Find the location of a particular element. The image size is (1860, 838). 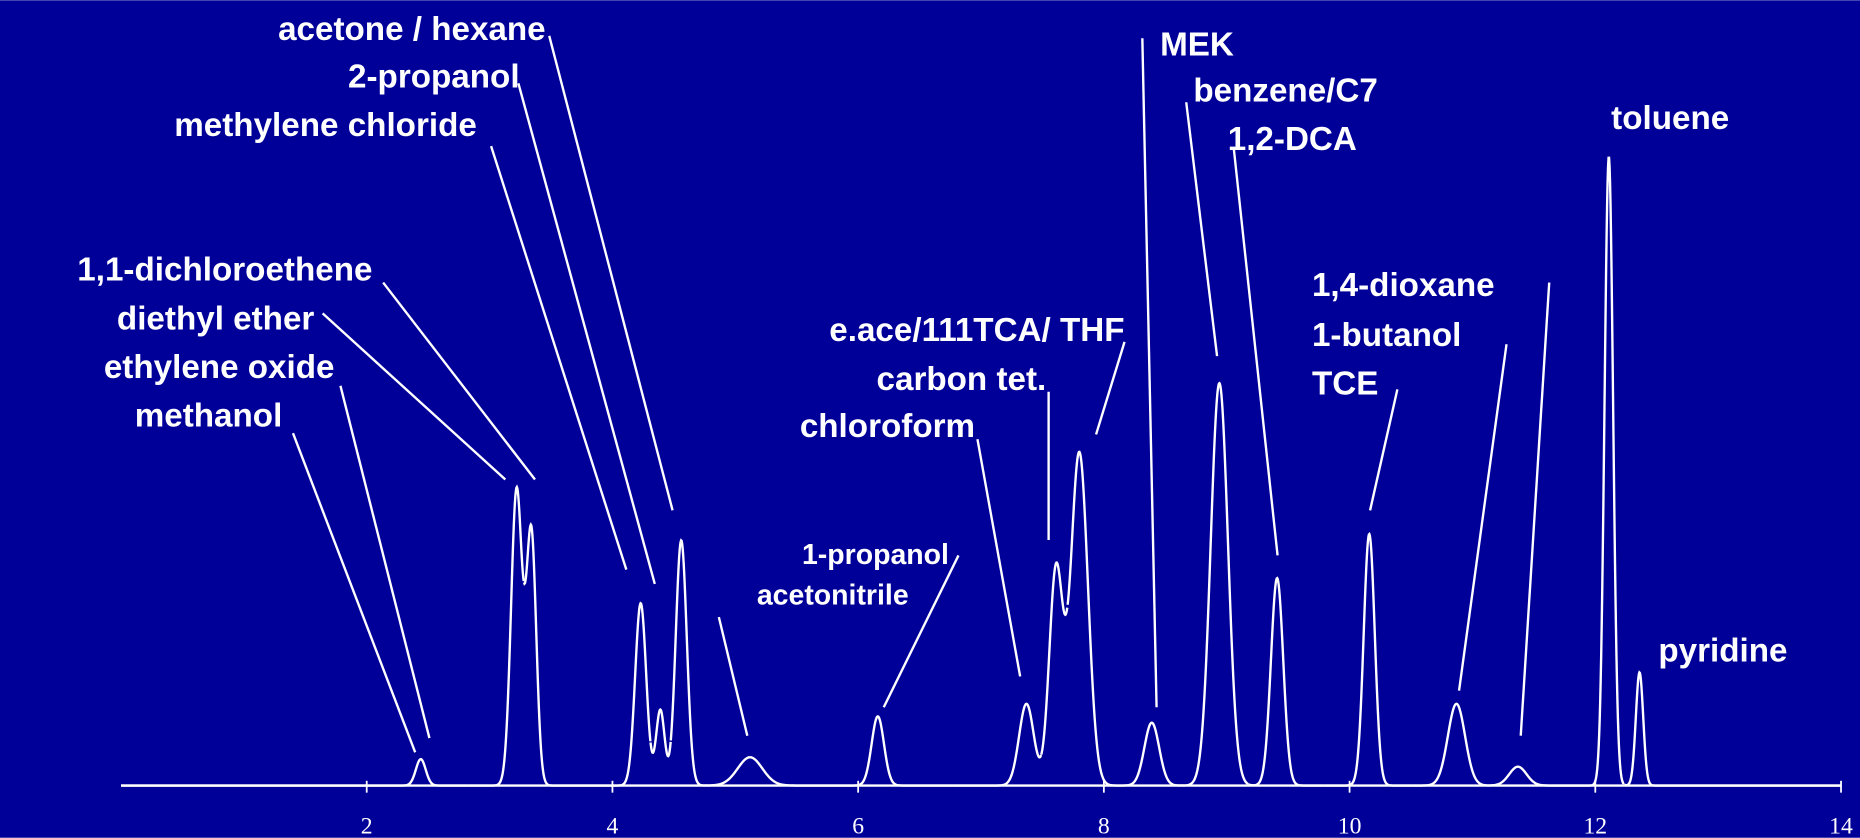

peak-label: acetonitrile is located at coordinates (833, 595).